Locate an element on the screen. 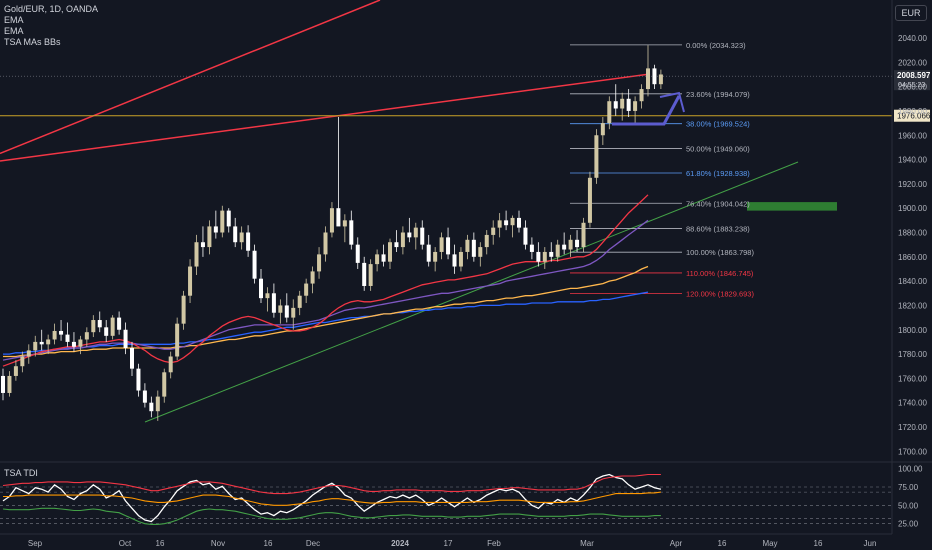  demand-zone is located at coordinates (792, 206).